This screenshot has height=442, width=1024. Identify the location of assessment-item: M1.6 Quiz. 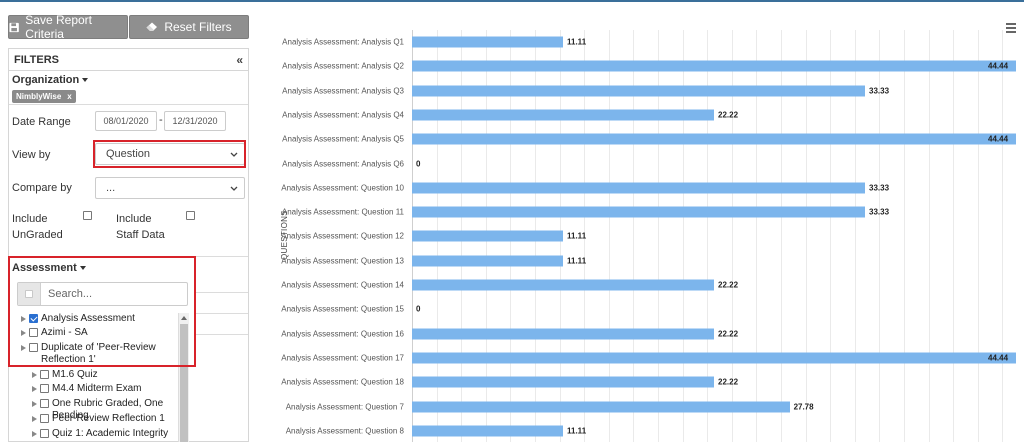
(112, 375).